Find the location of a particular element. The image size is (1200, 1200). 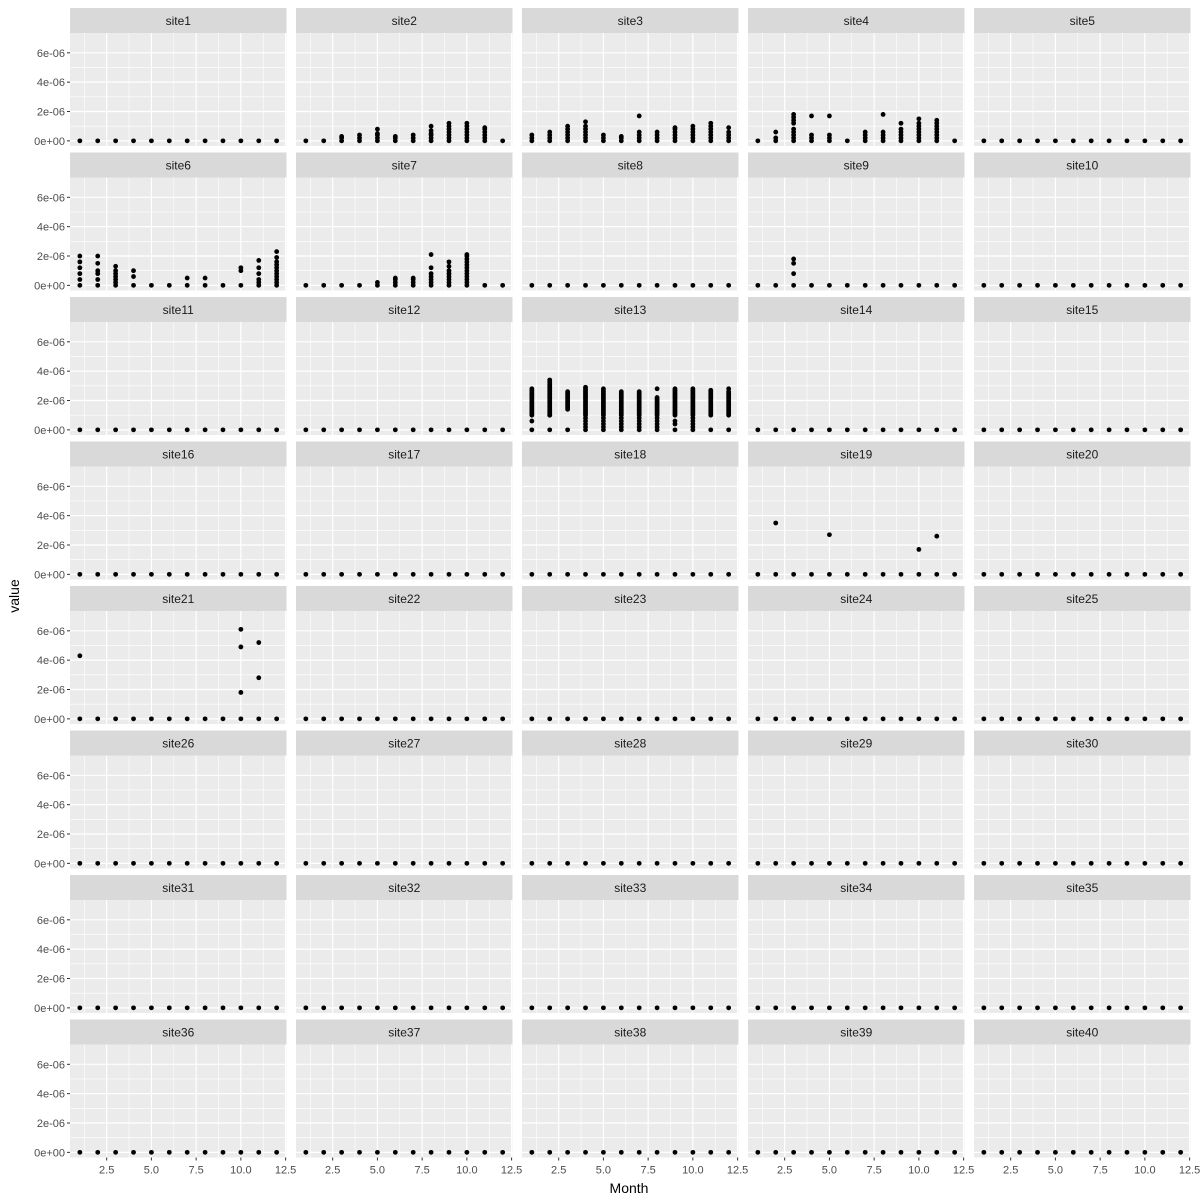

strip-label: site25 is located at coordinates (1082, 599).